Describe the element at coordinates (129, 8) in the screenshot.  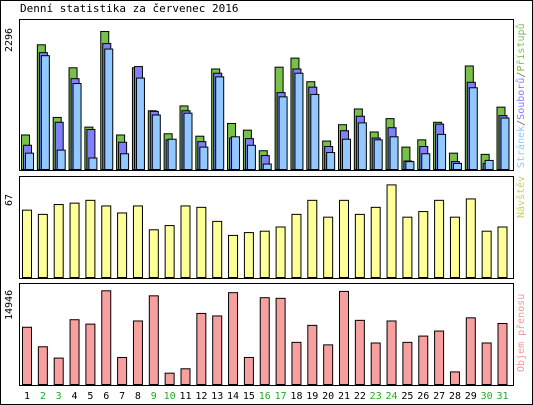
I see `chart-title: Denní statistika za červenec 2016` at that location.